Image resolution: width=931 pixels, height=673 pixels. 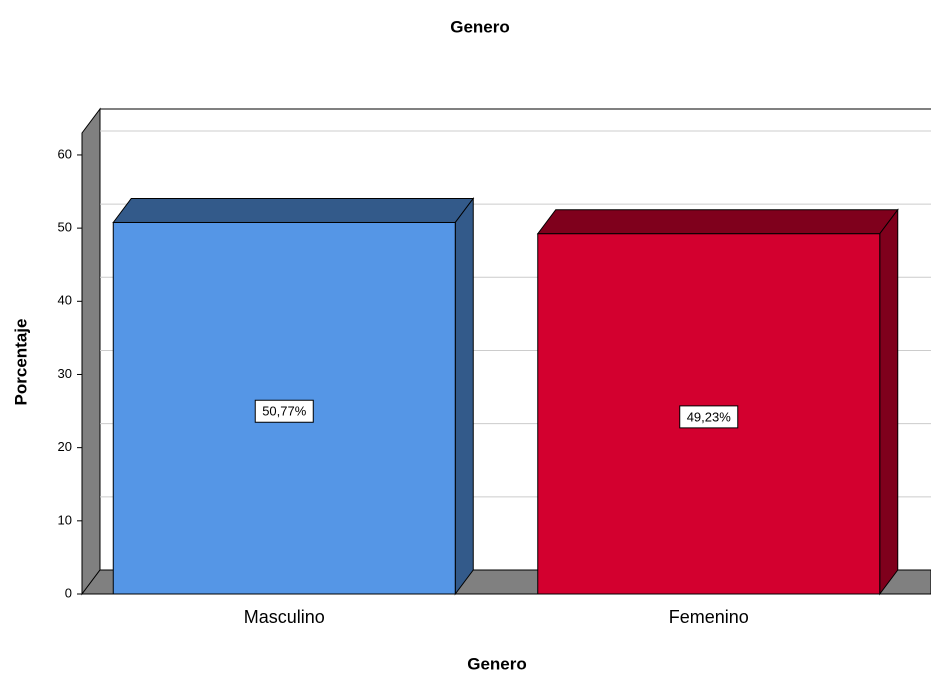 I want to click on y-axis-title: Porcentaje, so click(x=20, y=362).